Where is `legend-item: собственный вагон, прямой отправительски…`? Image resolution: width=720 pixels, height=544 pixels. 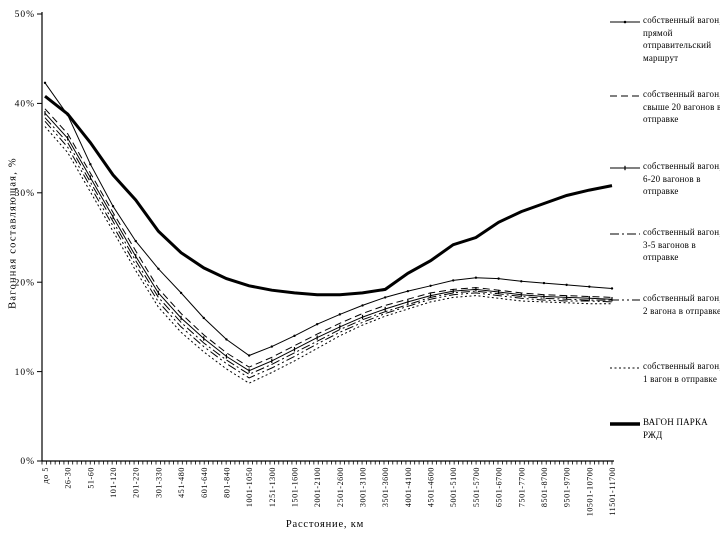 legend-item: собственный вагон, прямой отправительски… is located at coordinates (665, 39).